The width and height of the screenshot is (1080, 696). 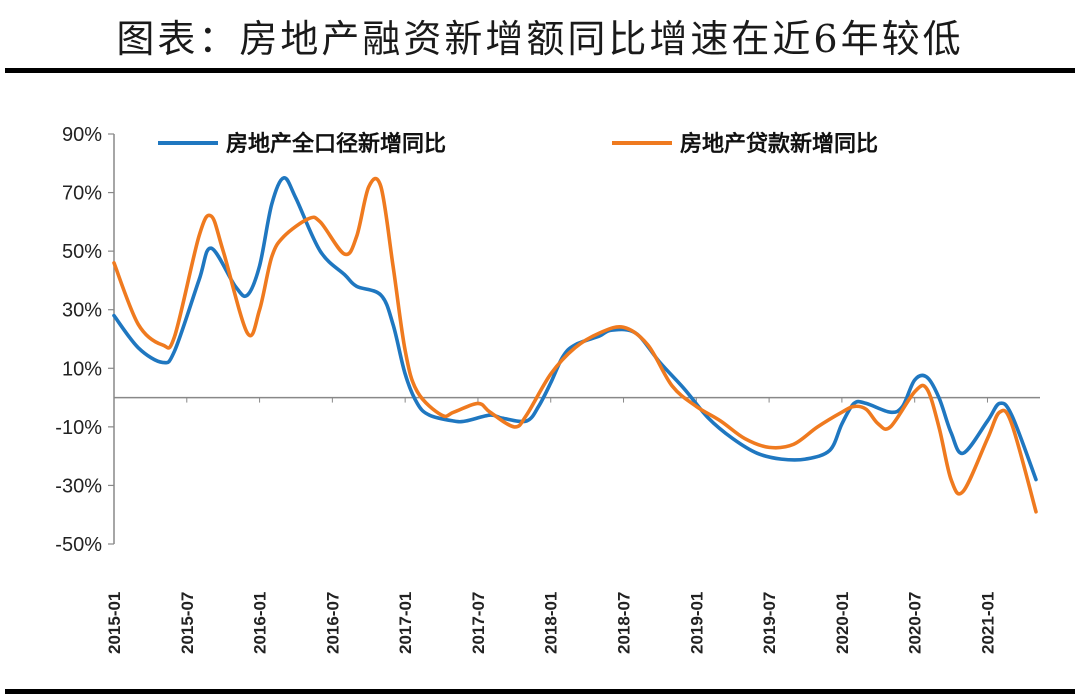 What do you see at coordinates (696, 623) in the screenshot?
I see `x-tick-label: 2019-01` at bounding box center [696, 623].